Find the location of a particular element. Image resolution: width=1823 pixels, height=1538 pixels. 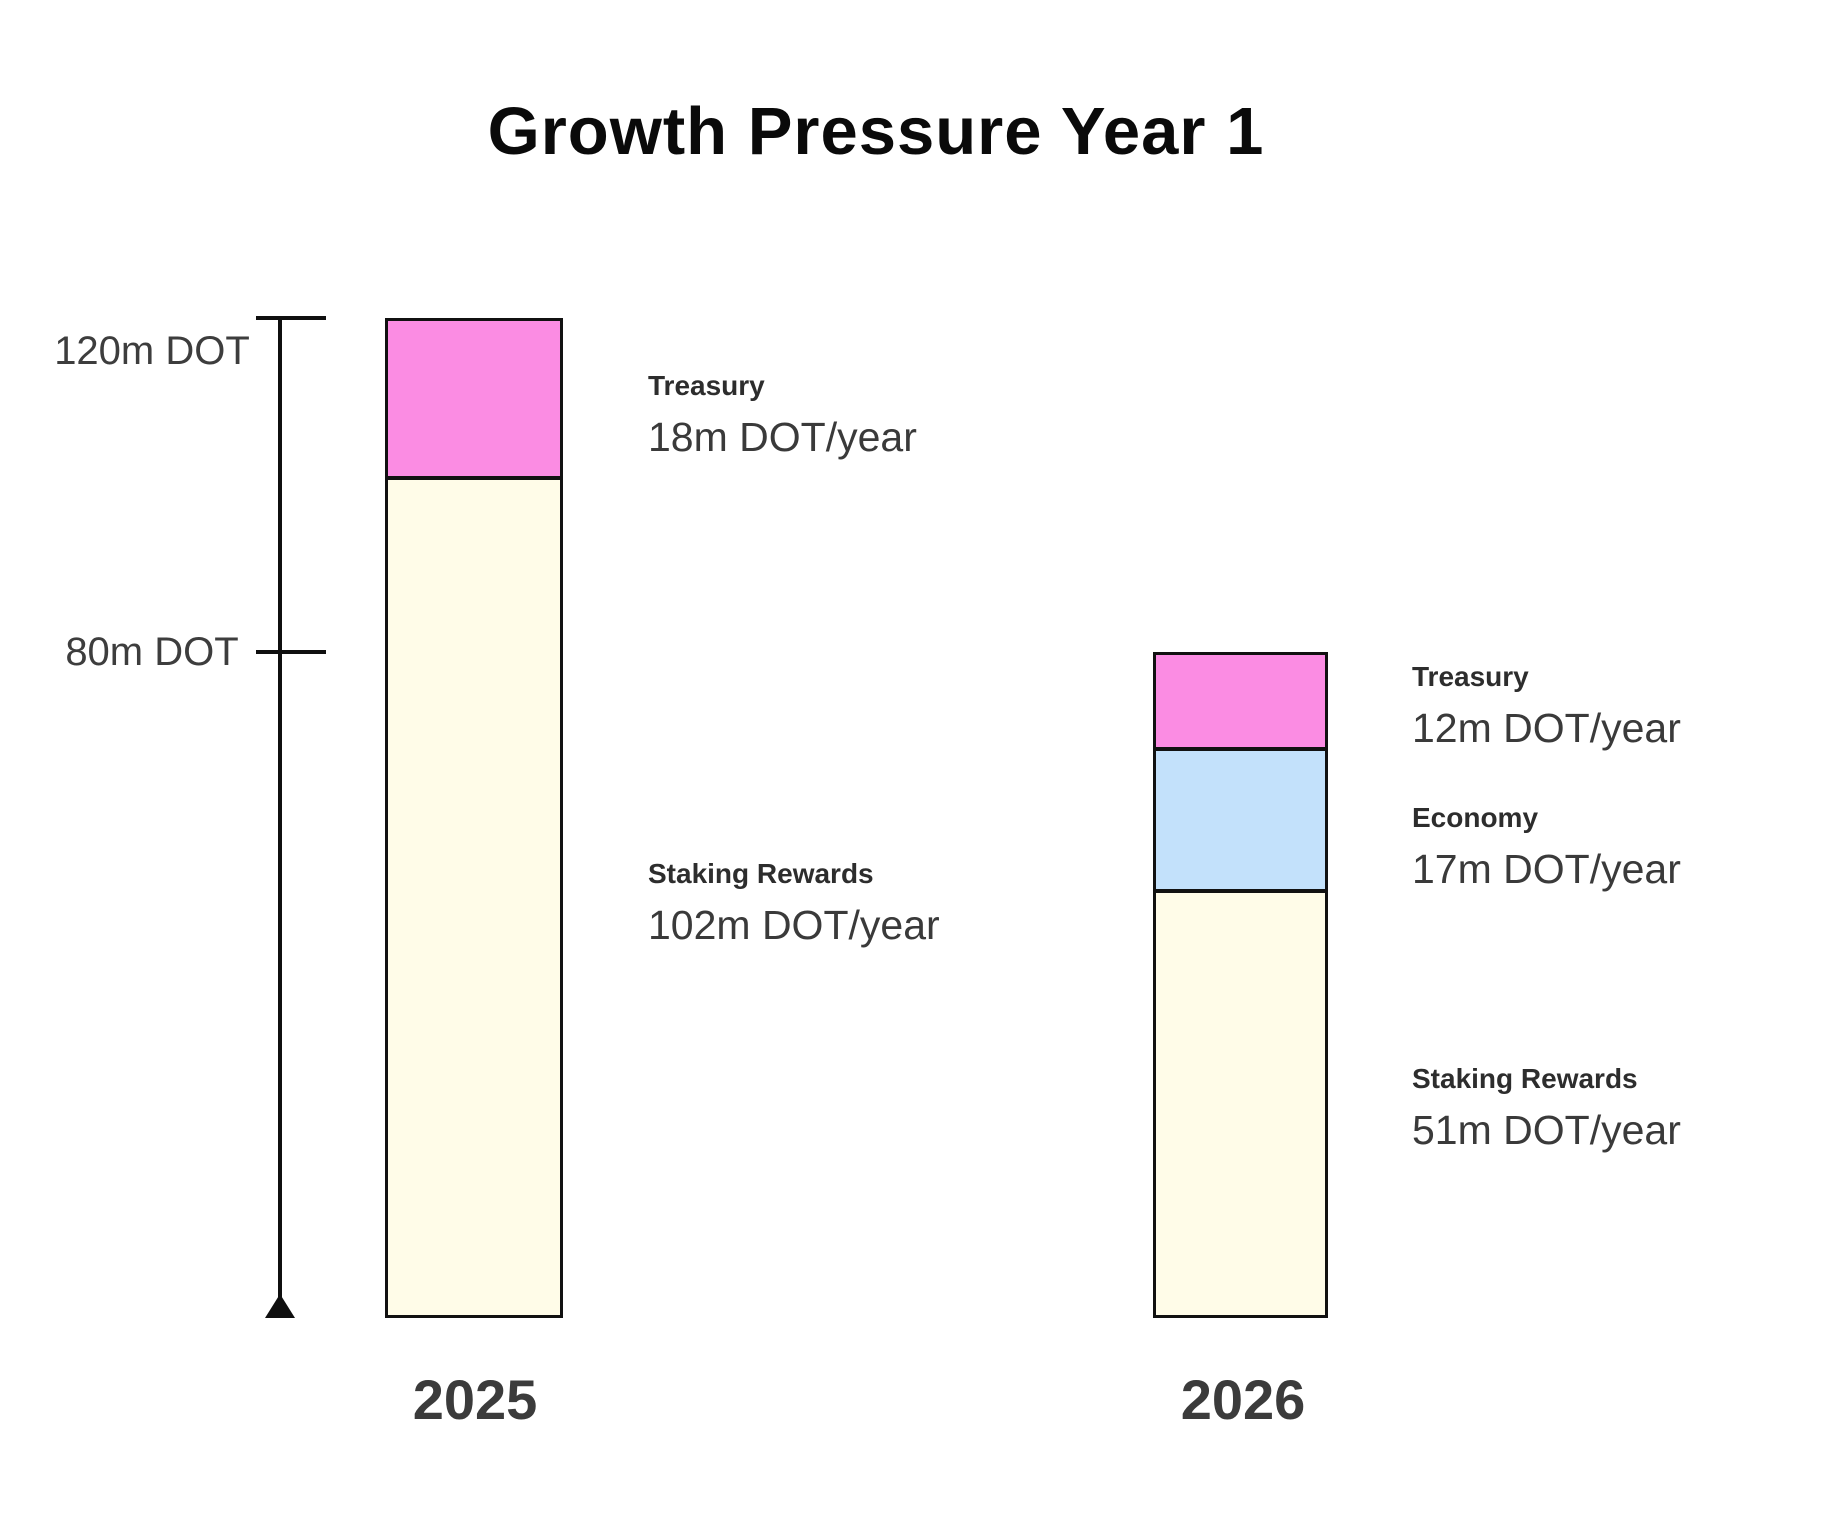

annotation-value: 12m DOT/year is located at coordinates (1546, 728).